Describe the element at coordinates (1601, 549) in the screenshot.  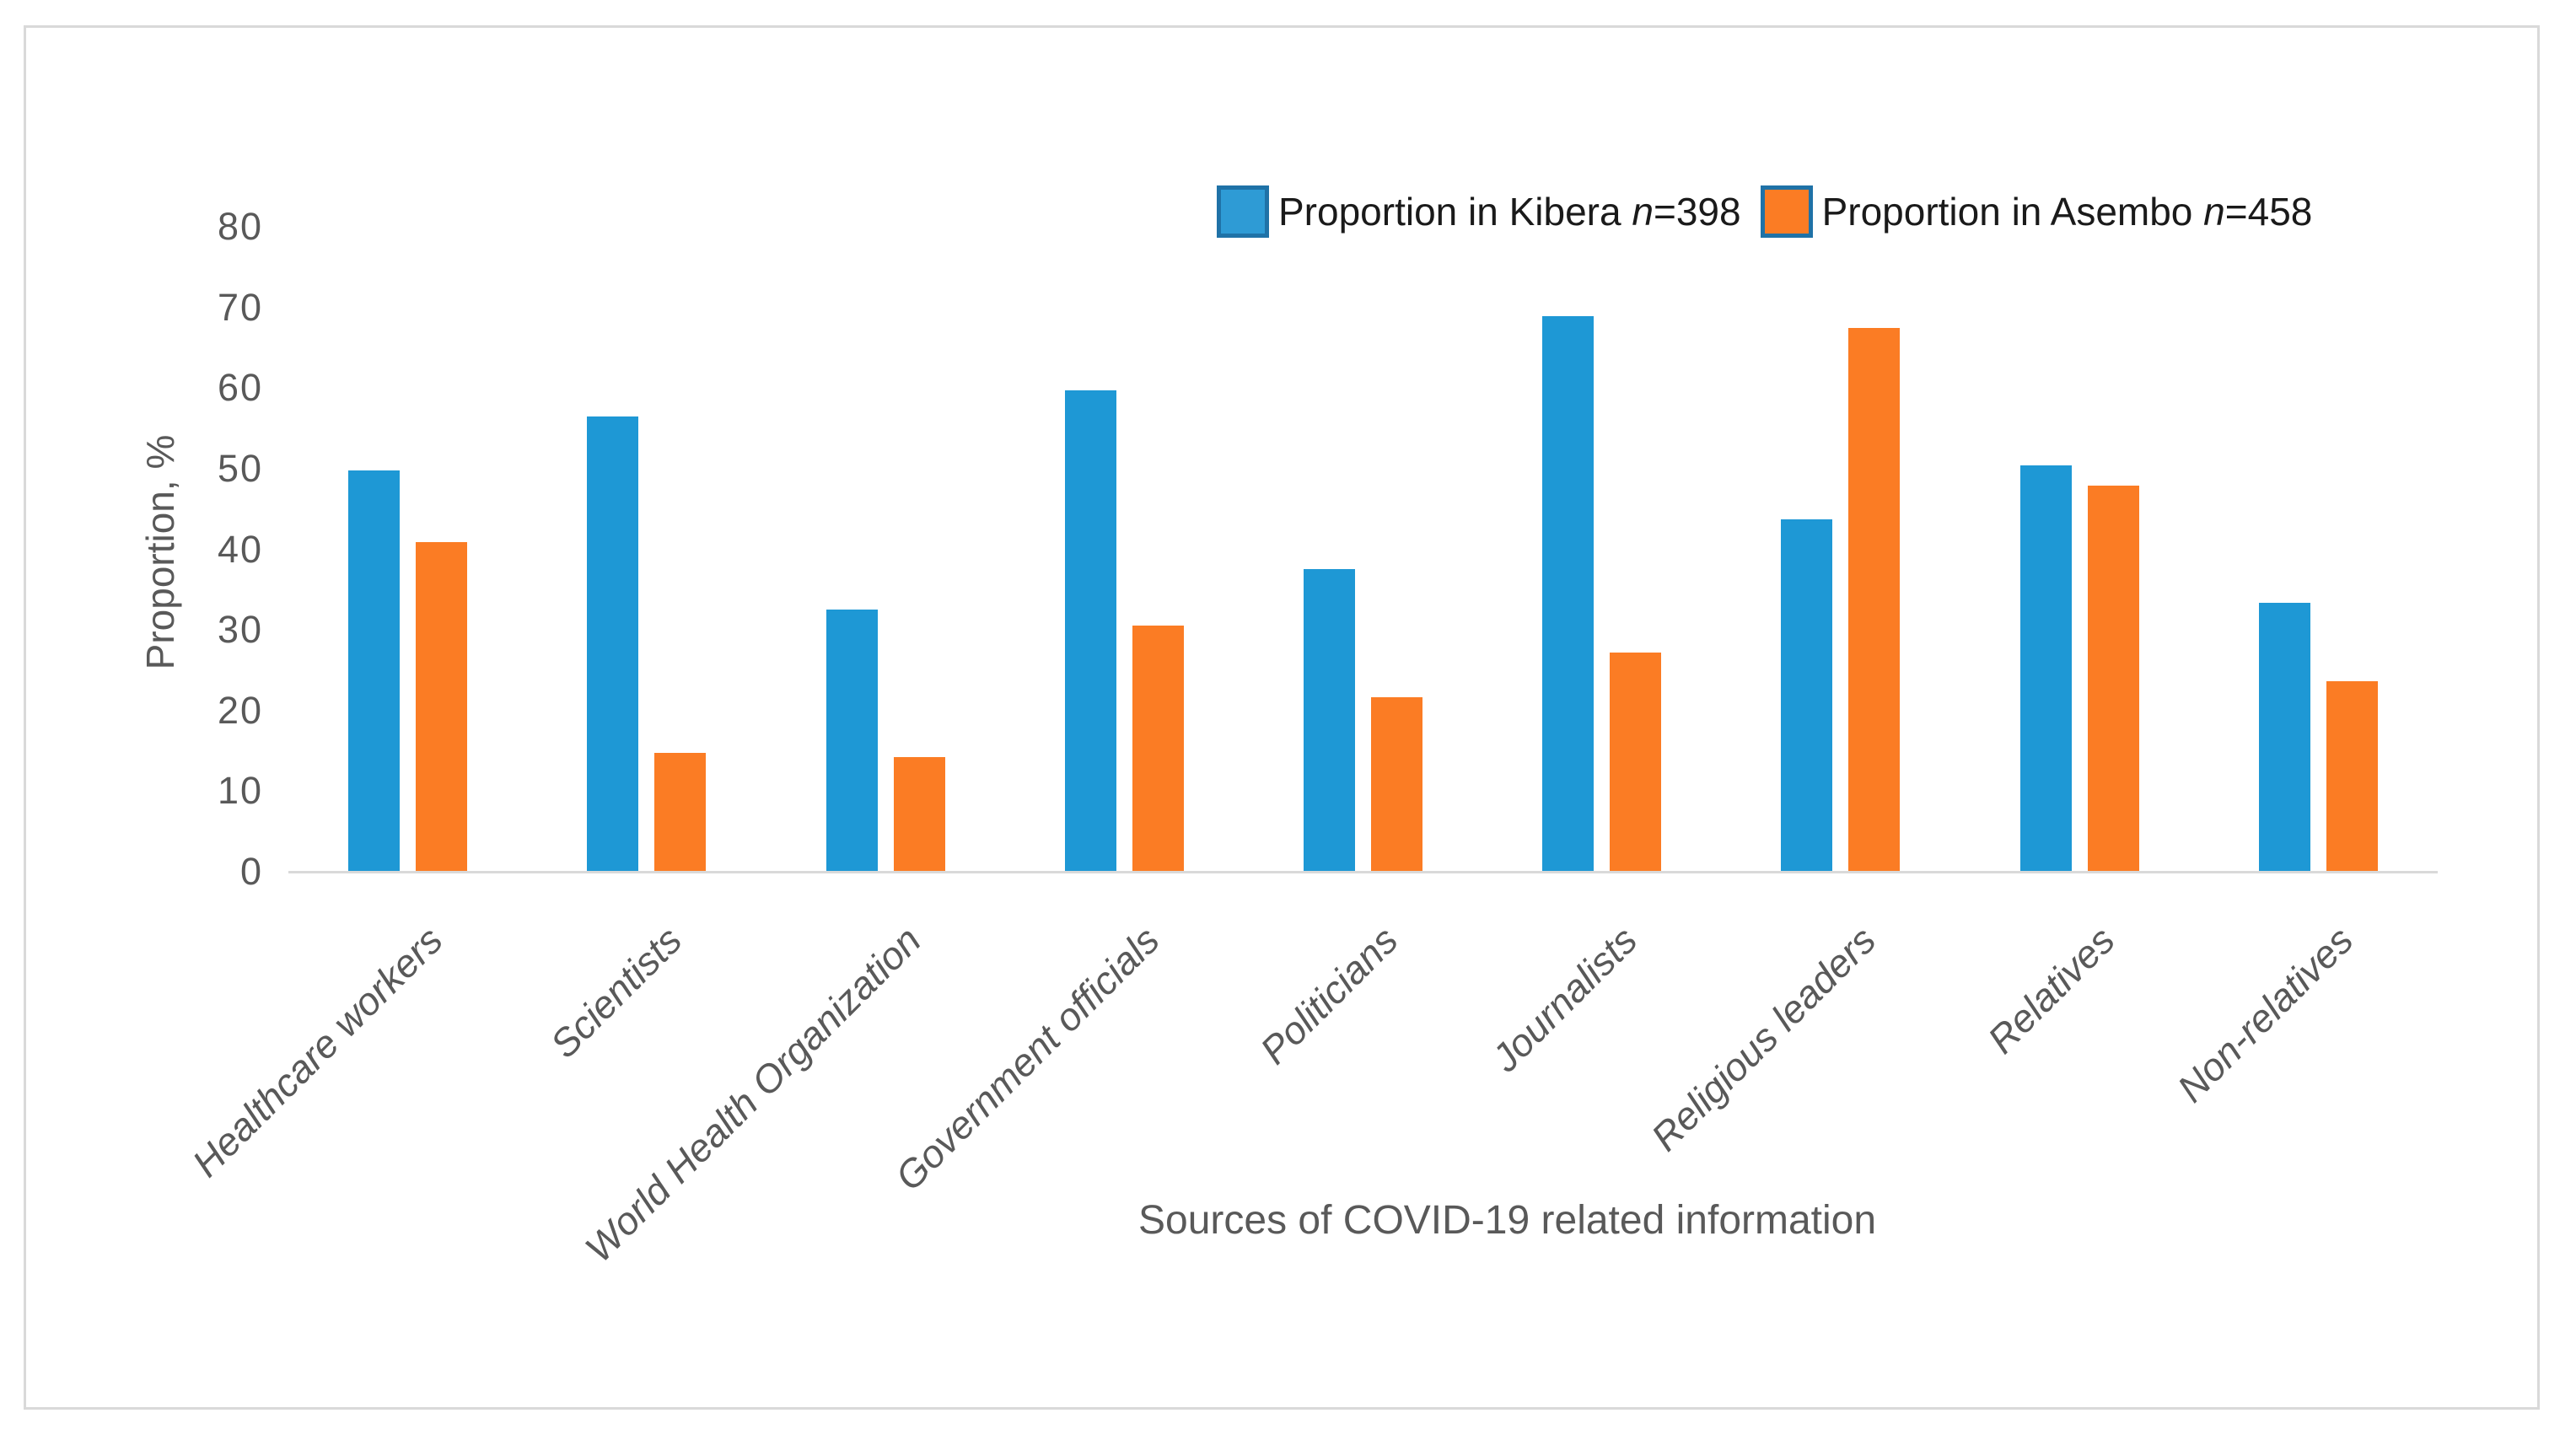
I see `bar-group-journalists` at that location.